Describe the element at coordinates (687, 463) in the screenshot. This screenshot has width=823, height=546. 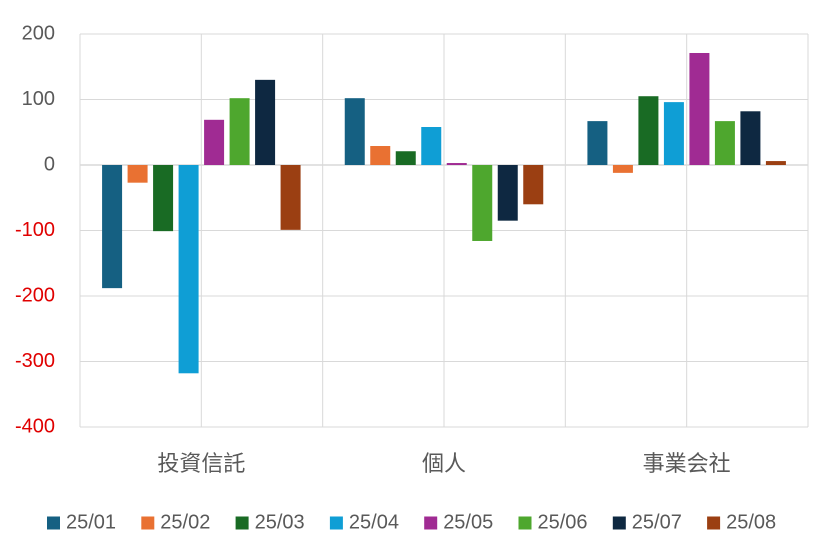
I see `x-tick-label: 事業会社` at that location.